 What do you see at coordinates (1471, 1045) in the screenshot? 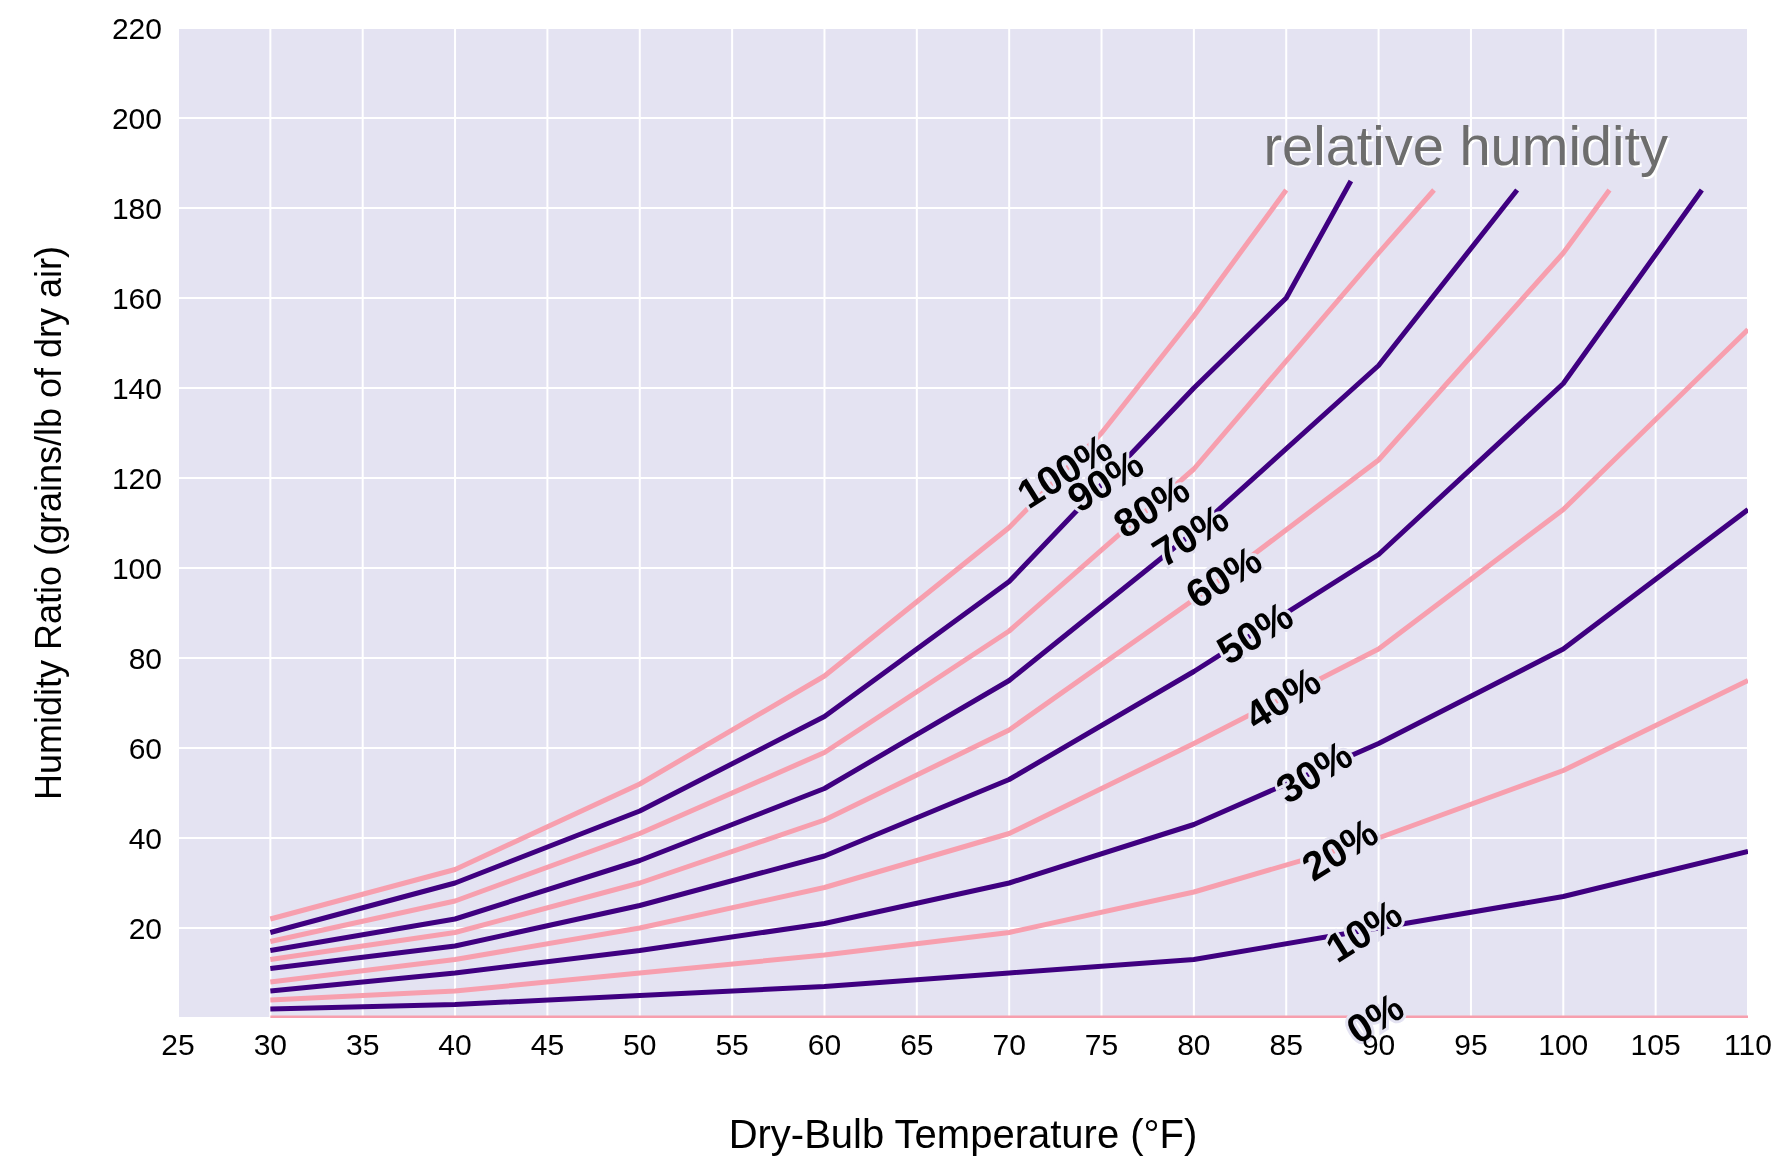
I see `x-tick-label: 95` at bounding box center [1471, 1045].